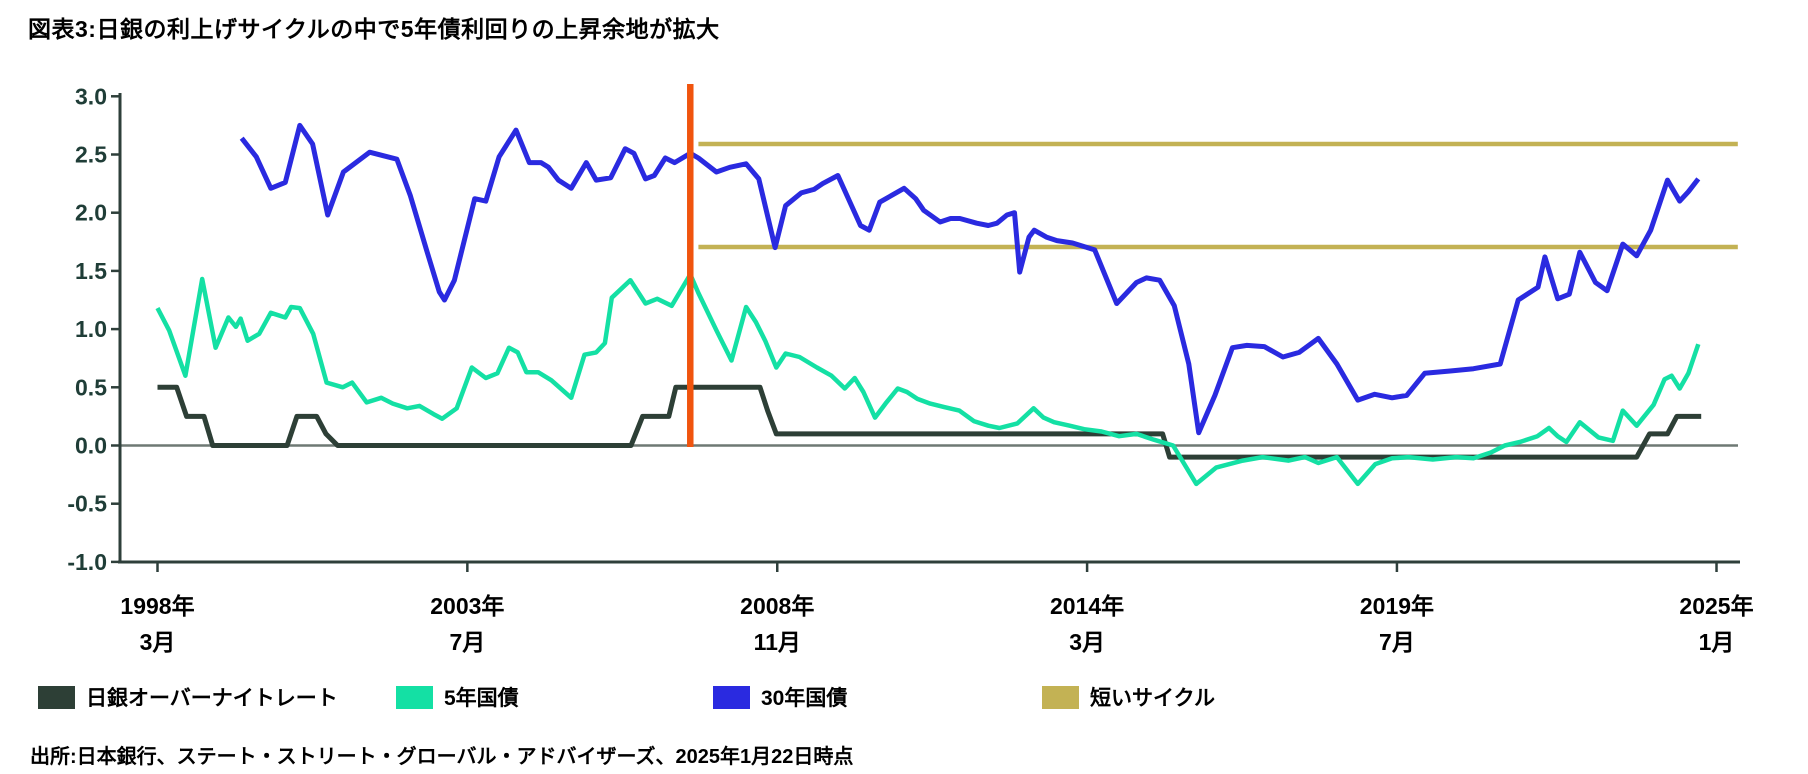 Image resolution: width=1808 pixels, height=774 pixels. What do you see at coordinates (804, 698) in the screenshot?
I see `legend-label: 30年国債` at bounding box center [804, 698].